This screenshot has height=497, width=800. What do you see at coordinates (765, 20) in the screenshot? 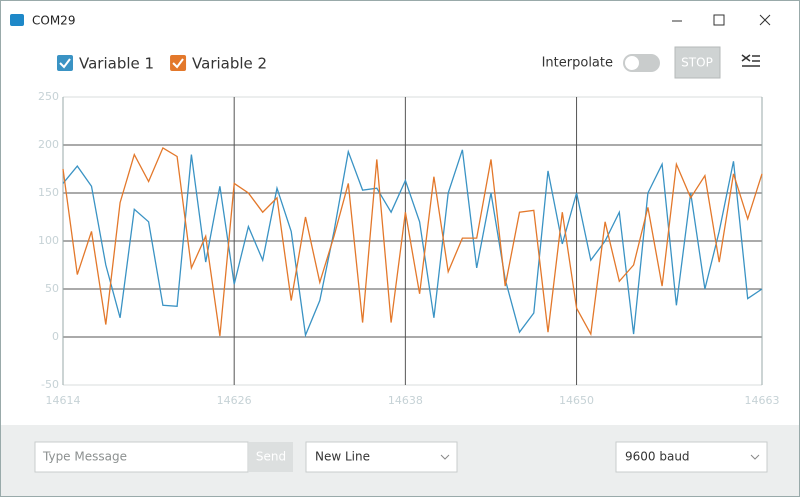
I see `close-button` at bounding box center [765, 20].